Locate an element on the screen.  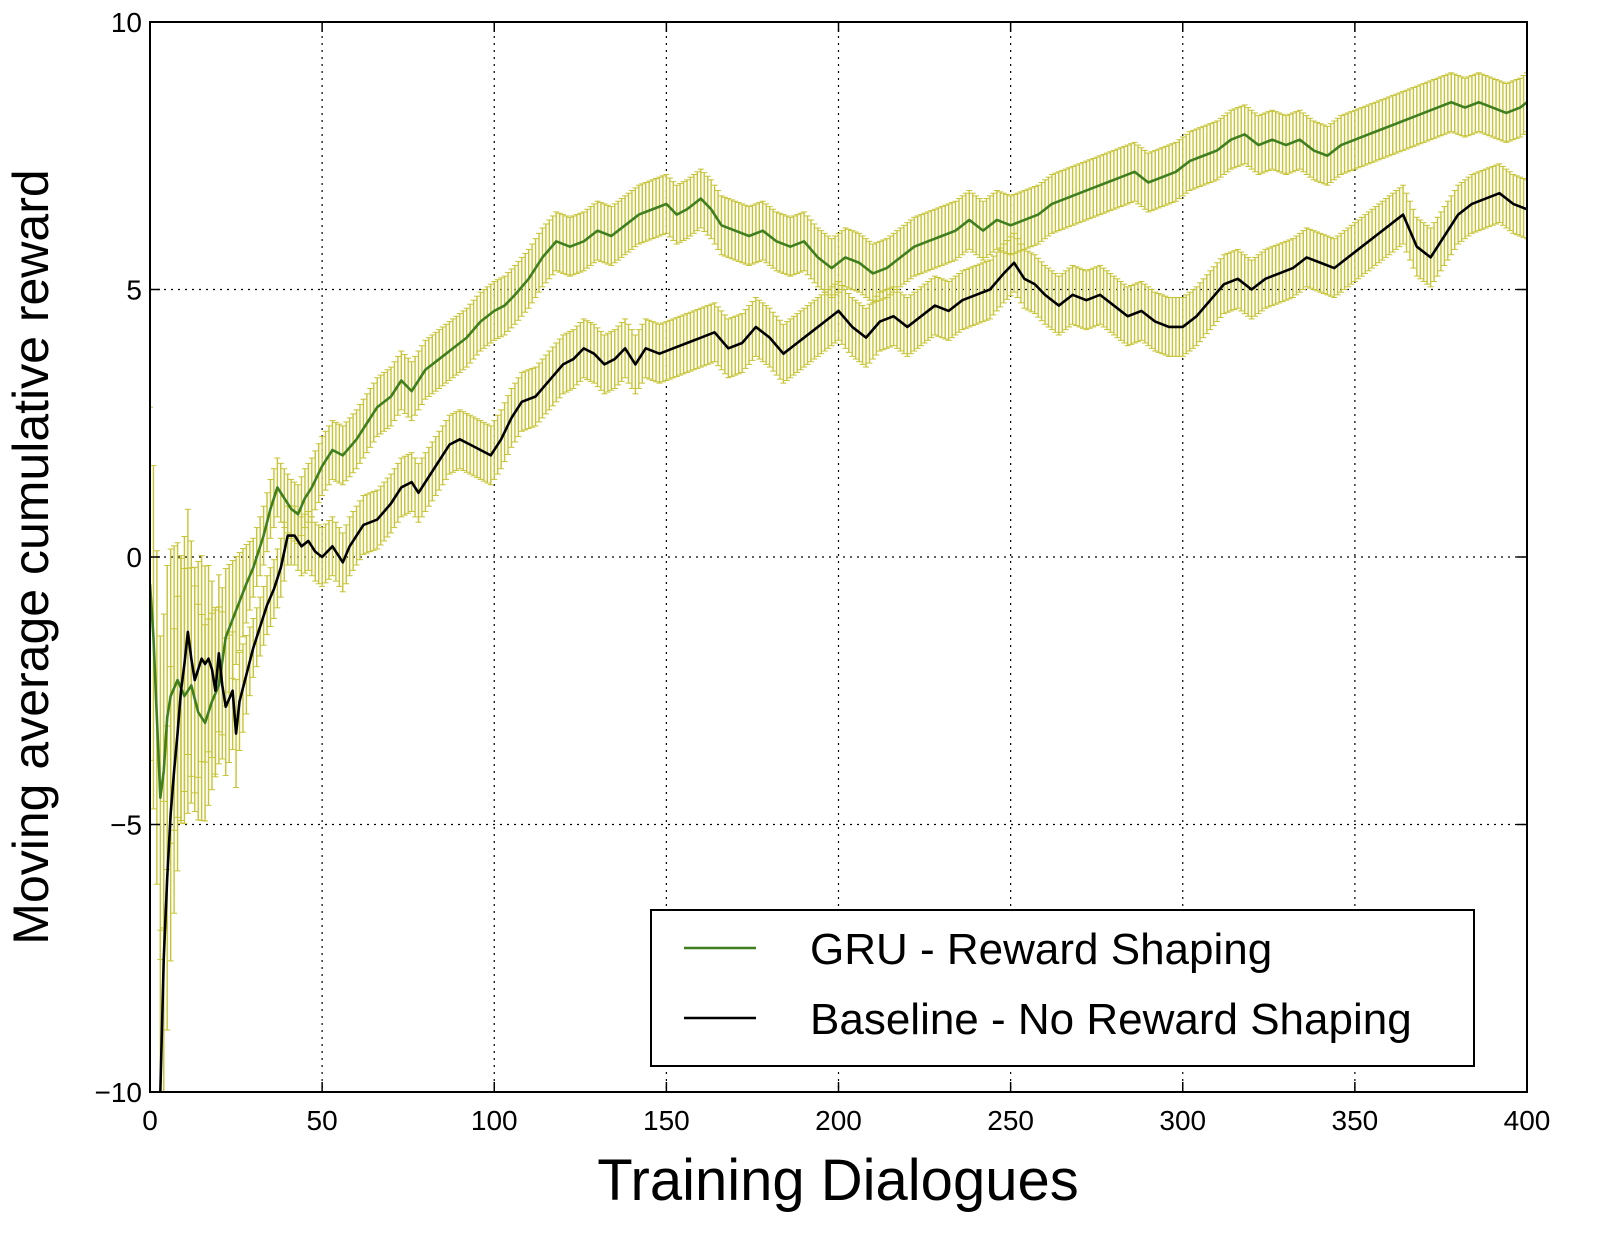
x-tick-label: 50 is located at coordinates (322, 1120).